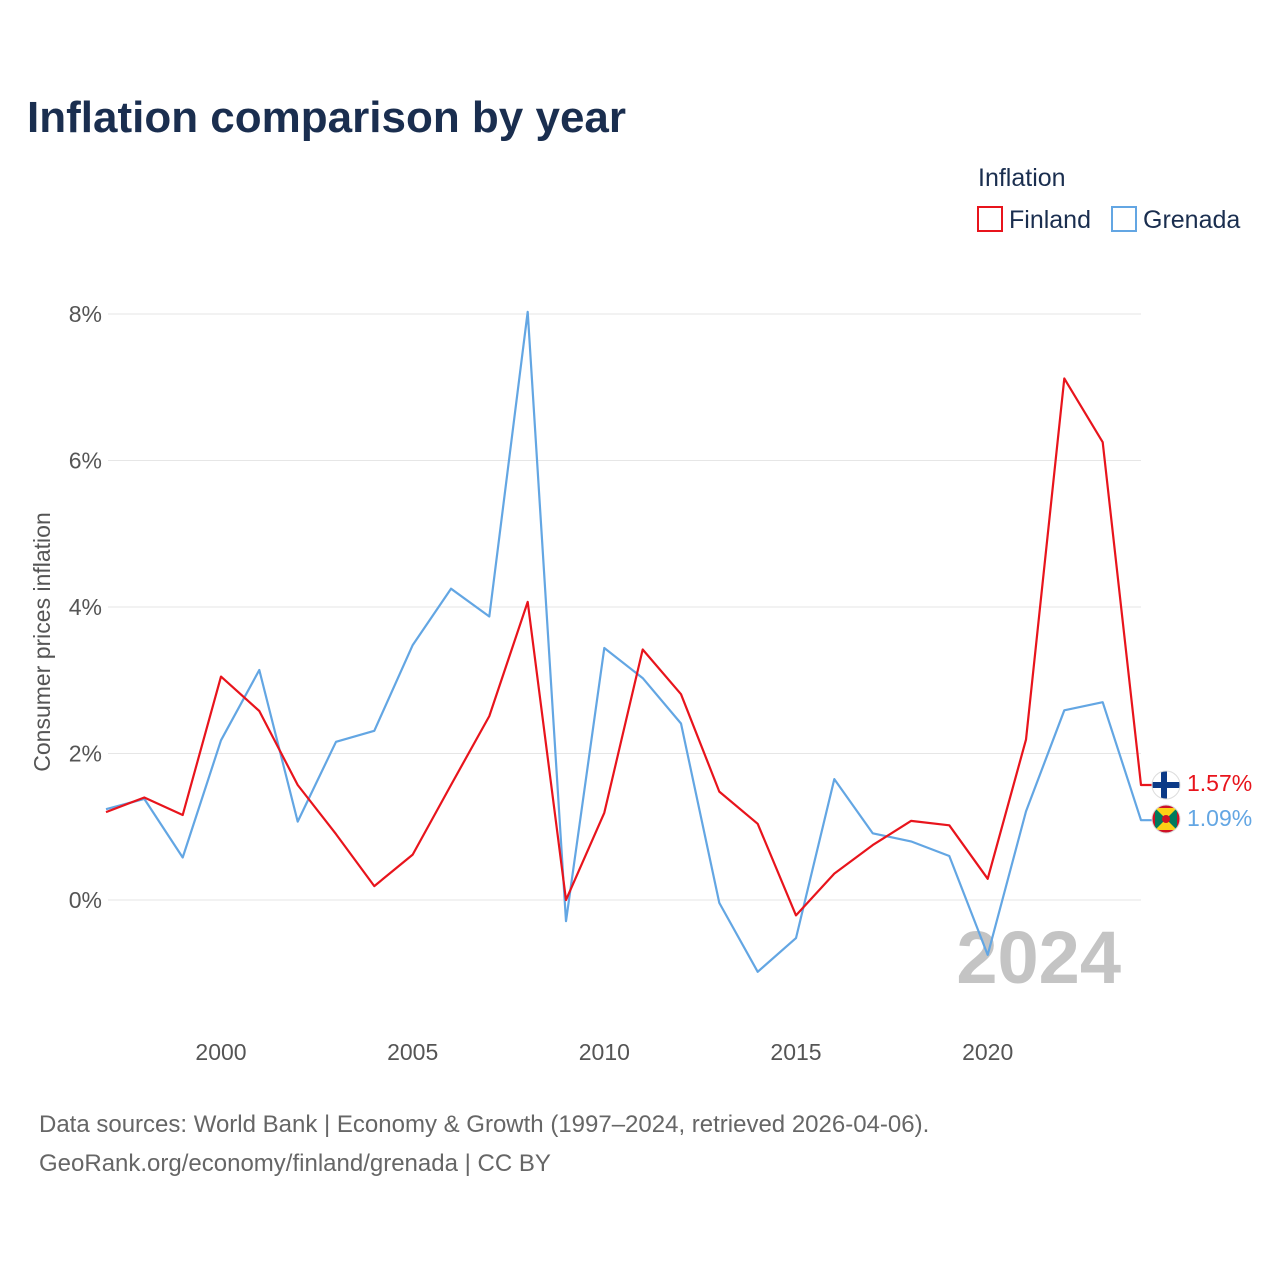 The image size is (1280, 1280). What do you see at coordinates (1166, 785) in the screenshot?
I see `finland-flag-icon` at bounding box center [1166, 785].